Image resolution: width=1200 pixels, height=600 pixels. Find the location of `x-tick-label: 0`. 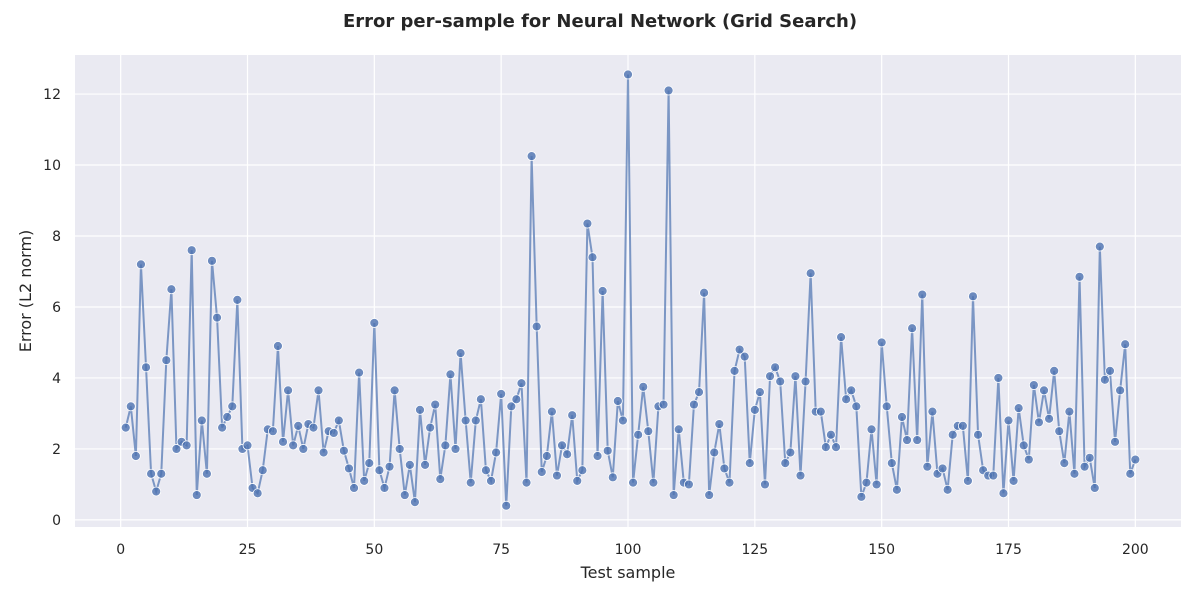

x-tick-label: 0 is located at coordinates (120, 550).